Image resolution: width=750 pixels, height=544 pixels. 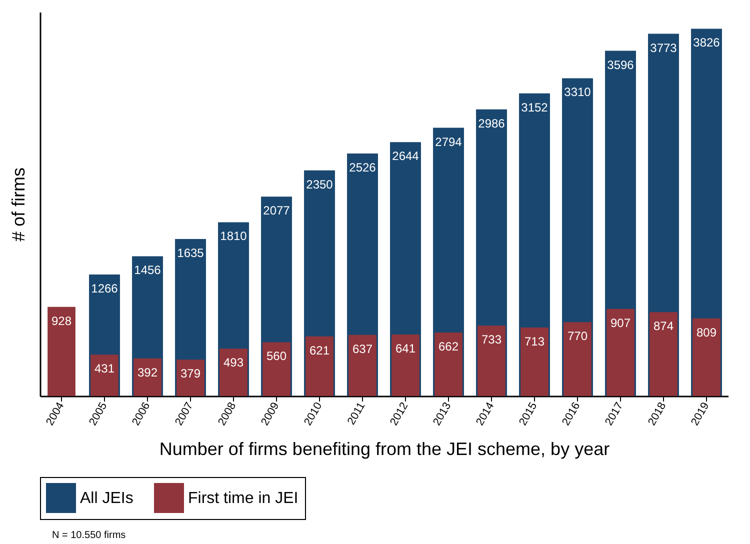 What do you see at coordinates (190, 253) in the screenshot?
I see `data-label: 1635` at bounding box center [190, 253].